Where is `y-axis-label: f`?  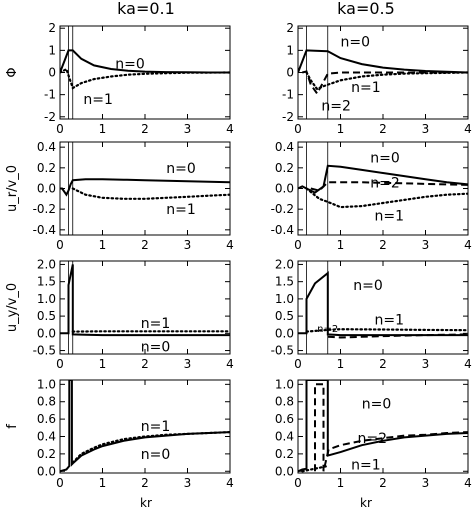 y-axis-label: f is located at coordinates (12, 426).